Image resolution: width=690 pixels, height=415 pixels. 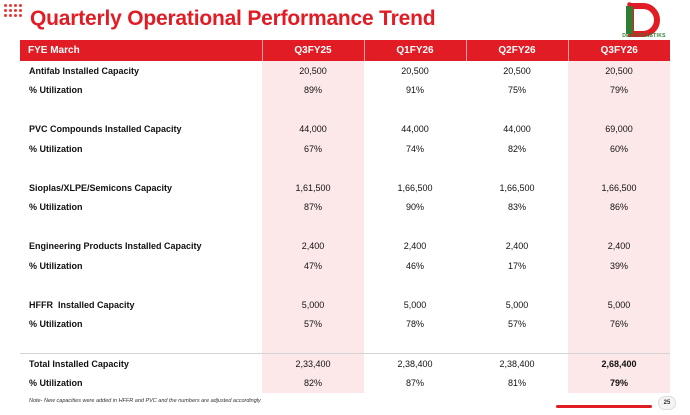 I want to click on table-row: % Utilization 82% 87% 81% 79%, so click(x=345, y=383).